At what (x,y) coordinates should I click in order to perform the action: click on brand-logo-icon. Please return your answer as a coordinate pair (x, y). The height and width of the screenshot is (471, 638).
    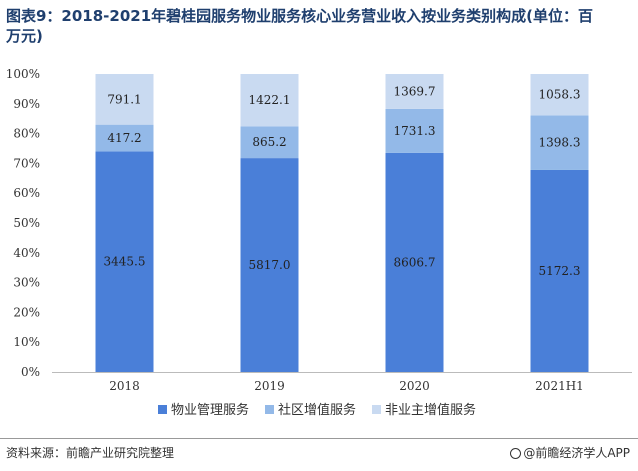
    Looking at the image, I should click on (516, 453).